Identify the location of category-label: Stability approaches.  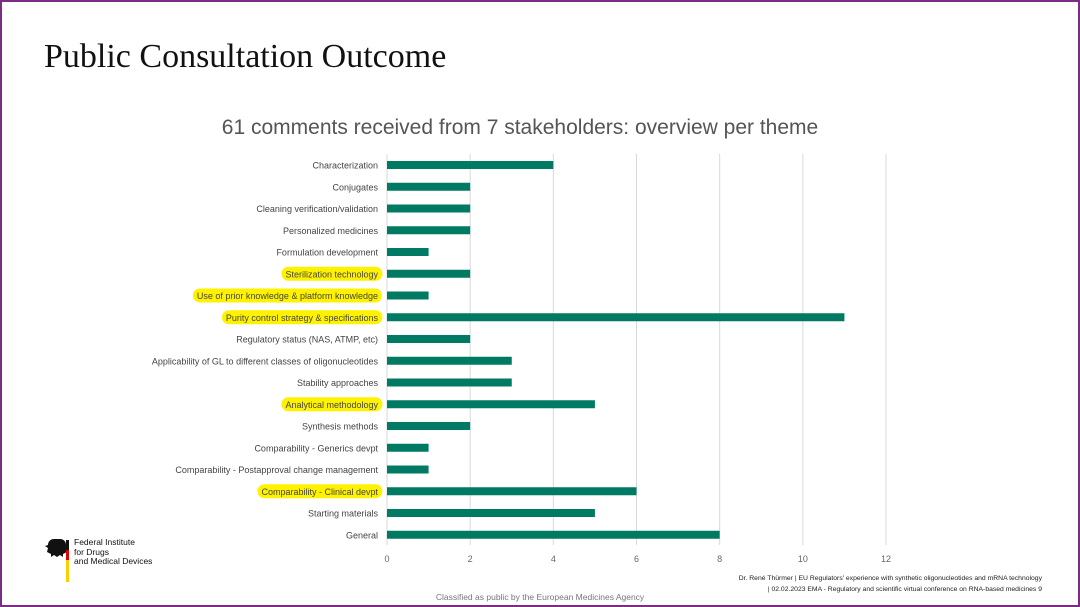
(338, 383).